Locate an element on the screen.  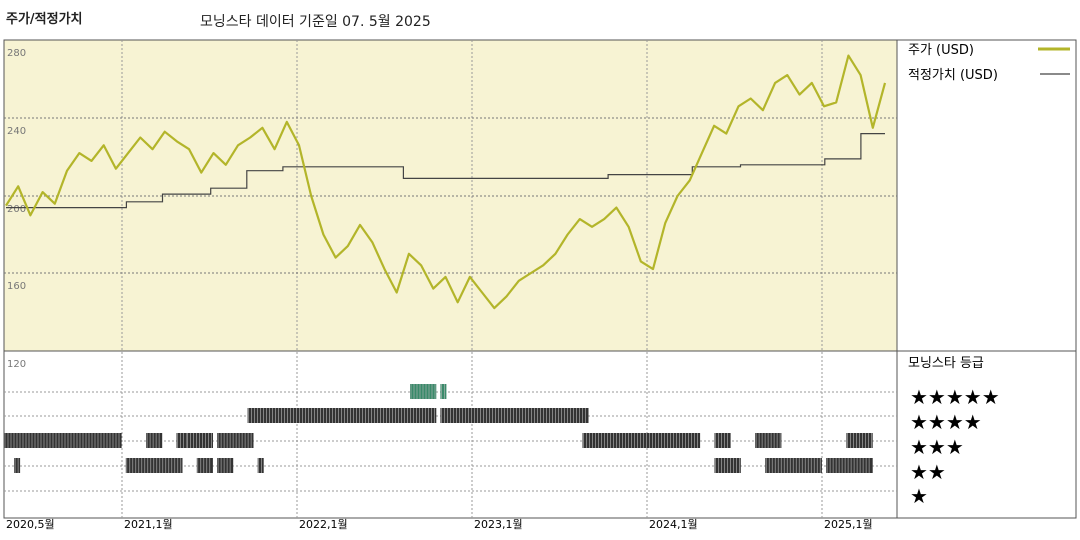
rating-bars is located at coordinates (438, 428).